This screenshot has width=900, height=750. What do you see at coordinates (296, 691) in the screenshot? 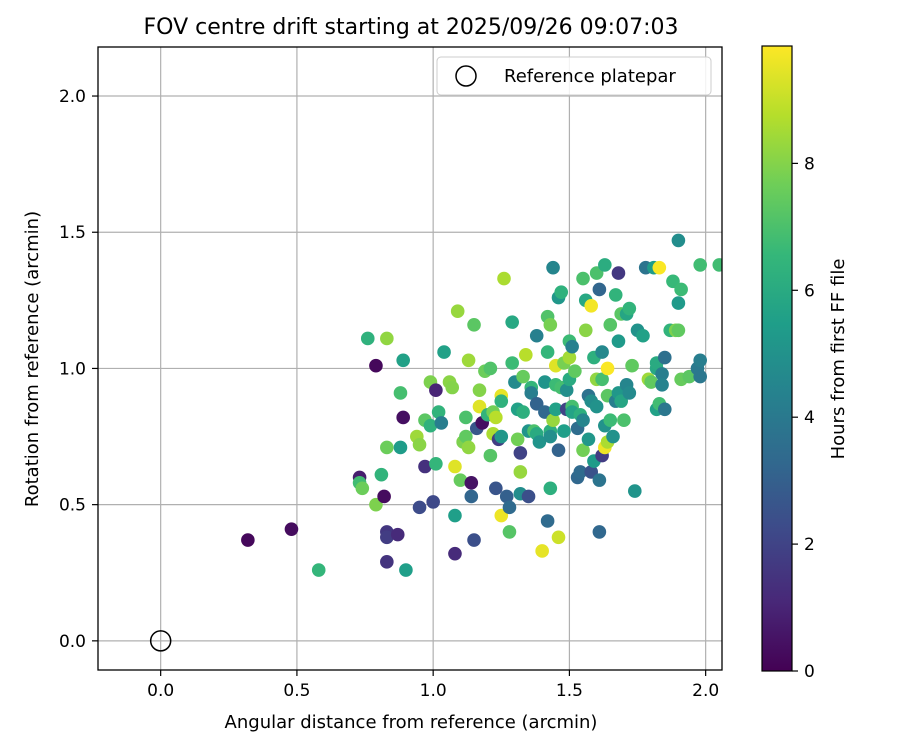
I see `x-tick-label: 0.5` at bounding box center [296, 691].